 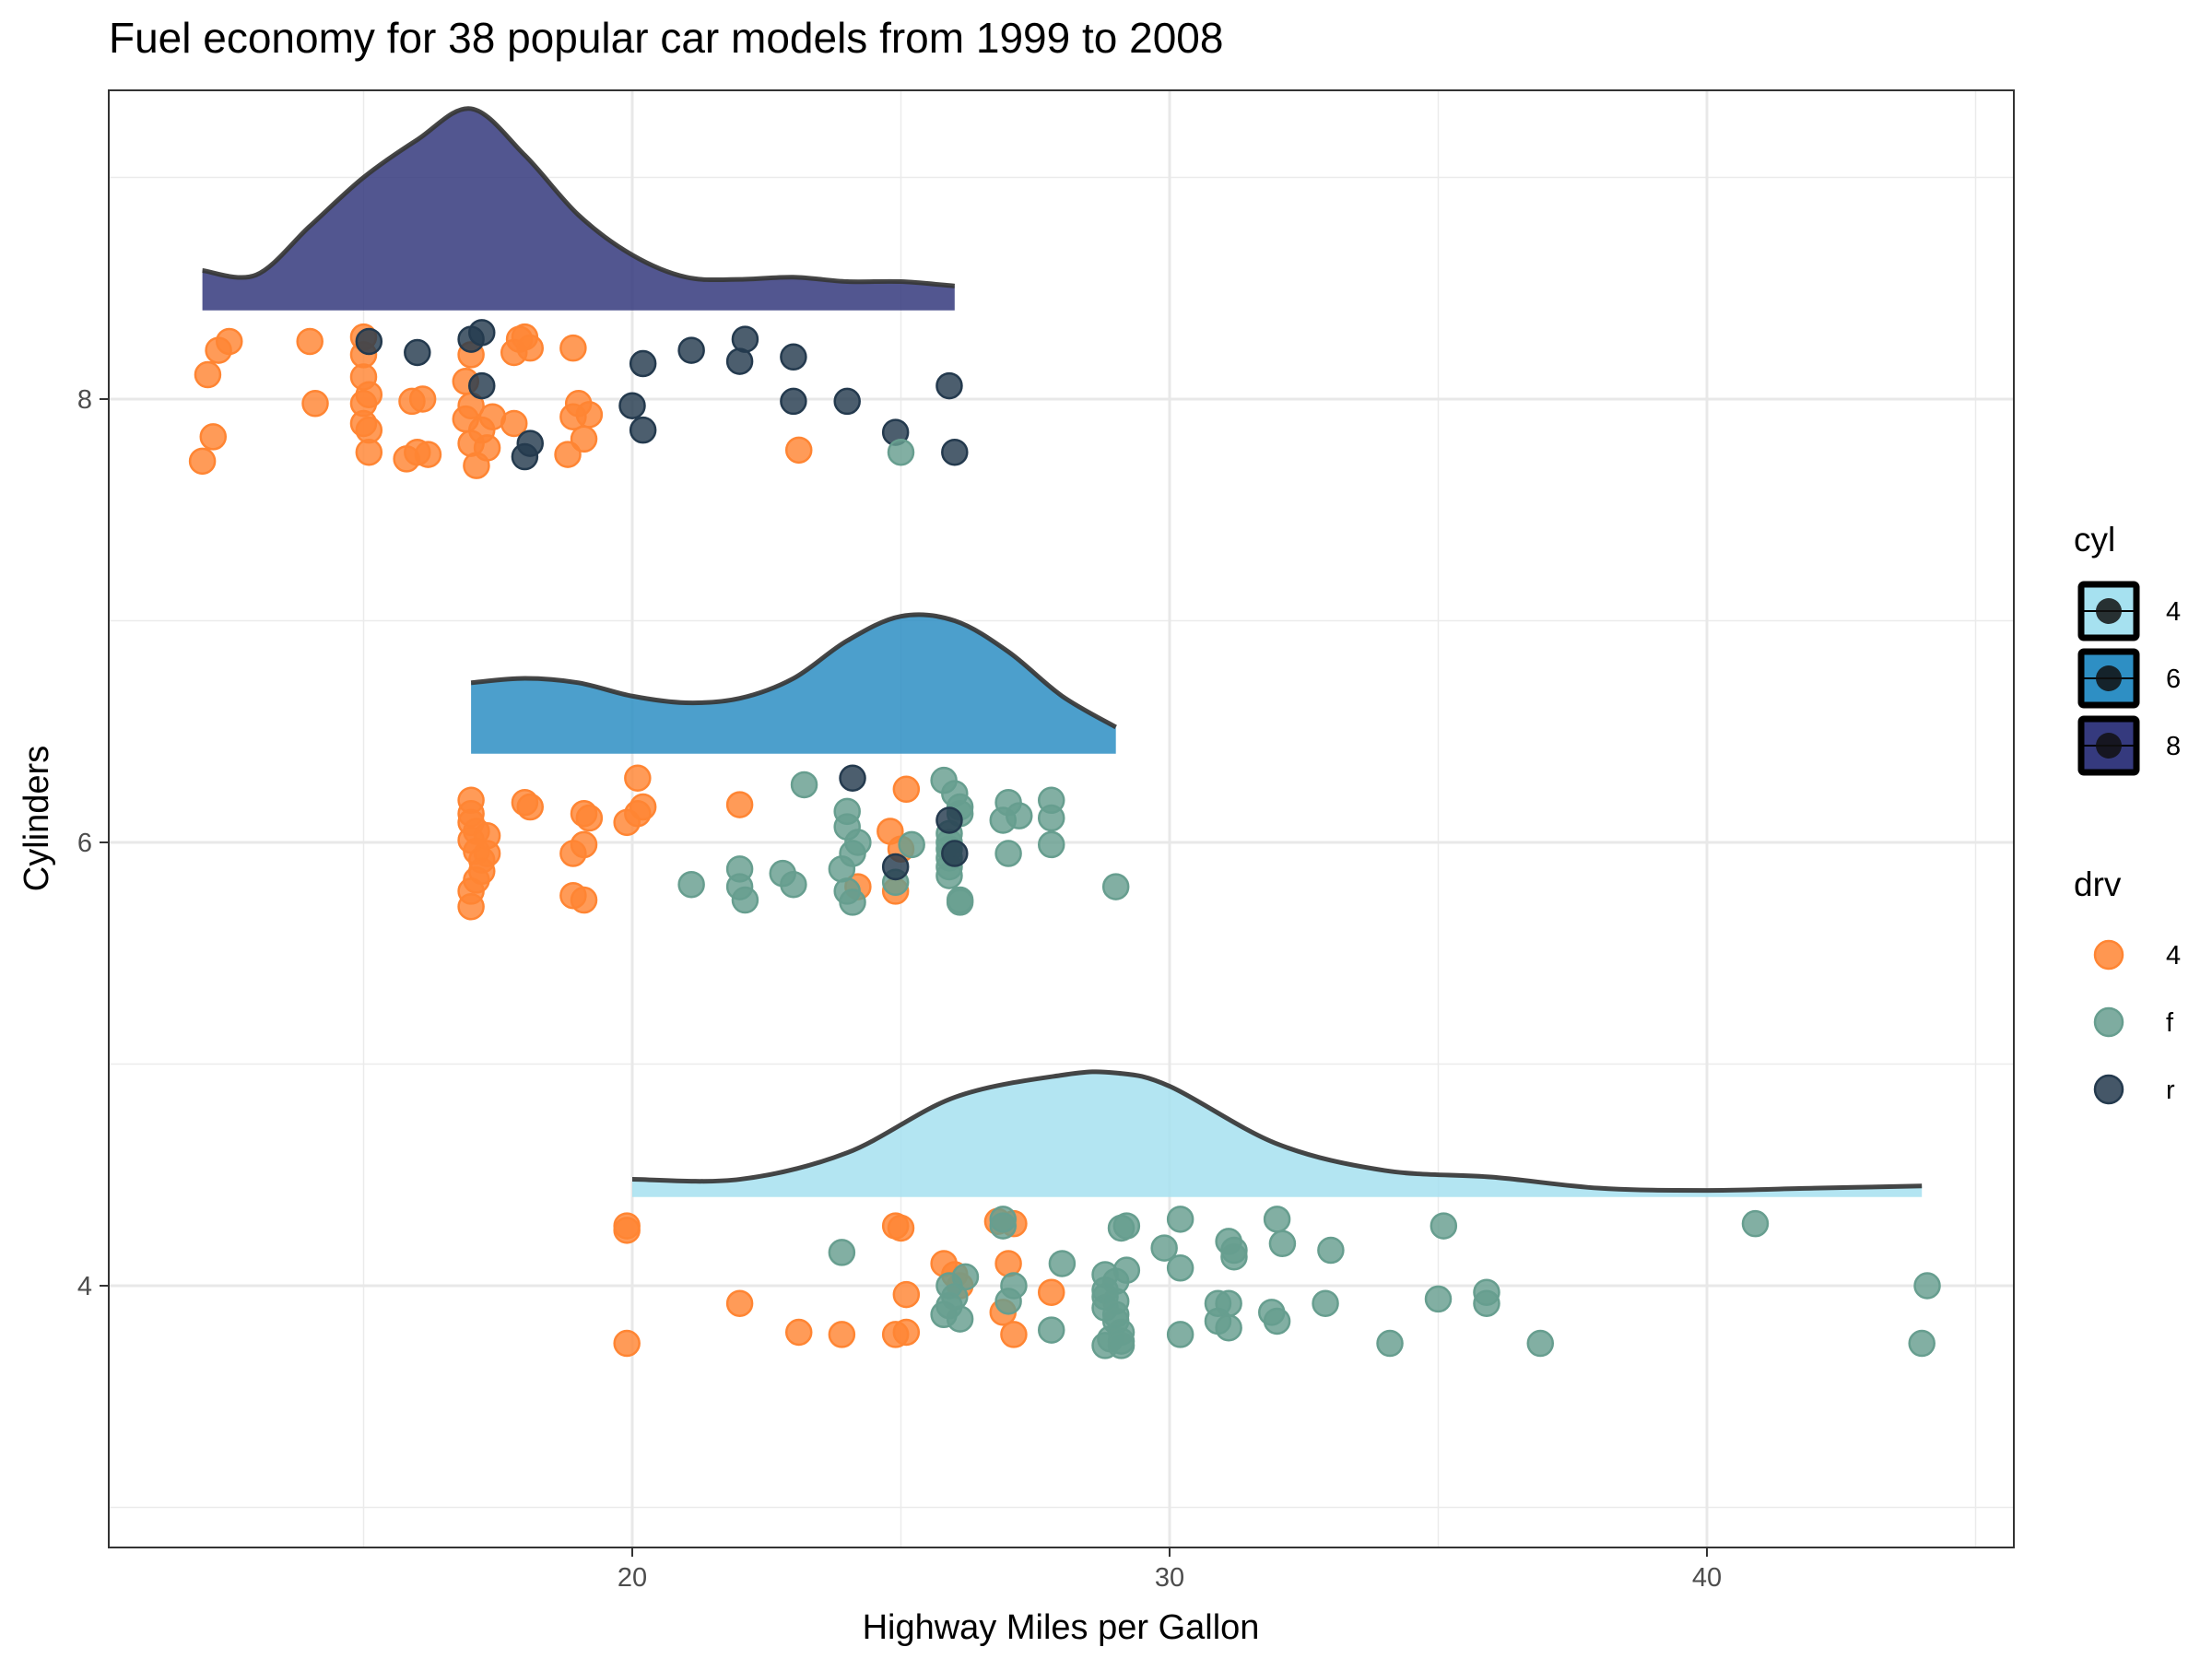 What do you see at coordinates (2173, 679) in the screenshot?
I see `legend-label-cyl: 6` at bounding box center [2173, 679].